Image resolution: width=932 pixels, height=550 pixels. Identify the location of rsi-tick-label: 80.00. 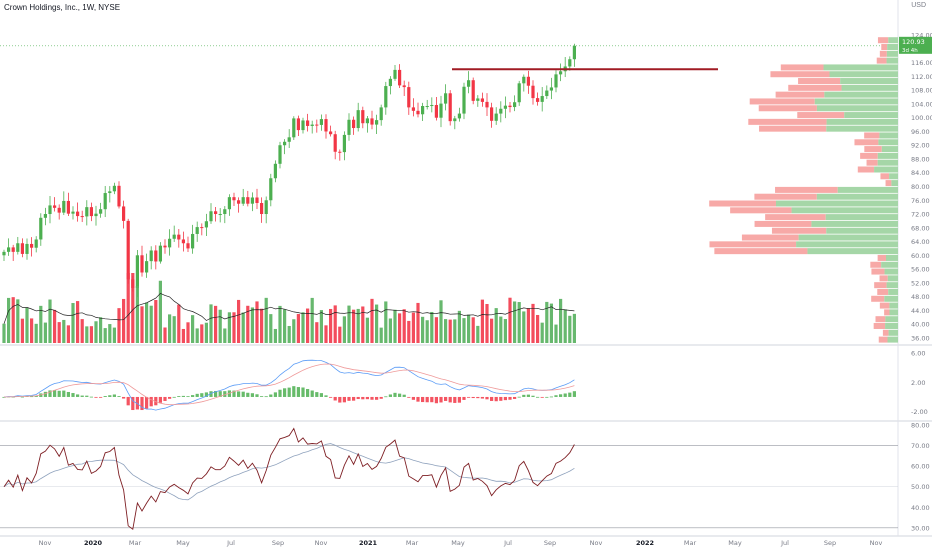
(920, 426).